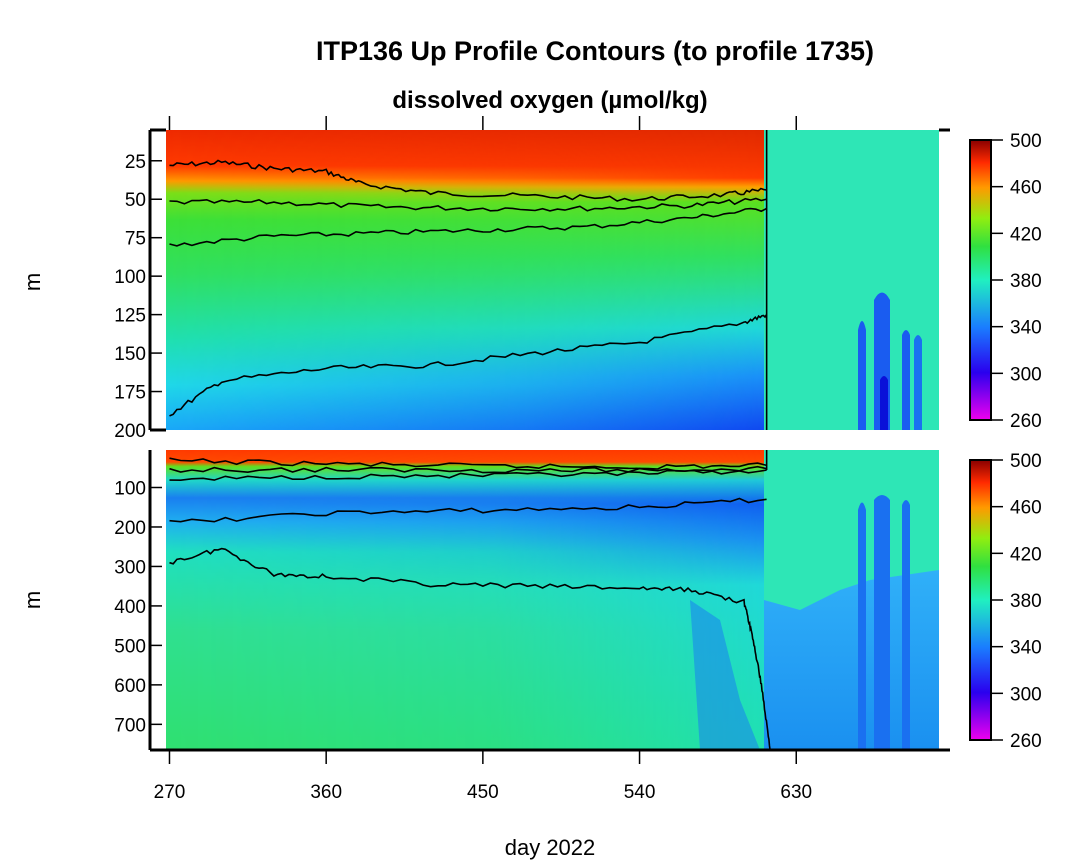 The height and width of the screenshot is (860, 1090). I want to click on bottom-colorbar-tick-label: 260, so click(1026, 741).